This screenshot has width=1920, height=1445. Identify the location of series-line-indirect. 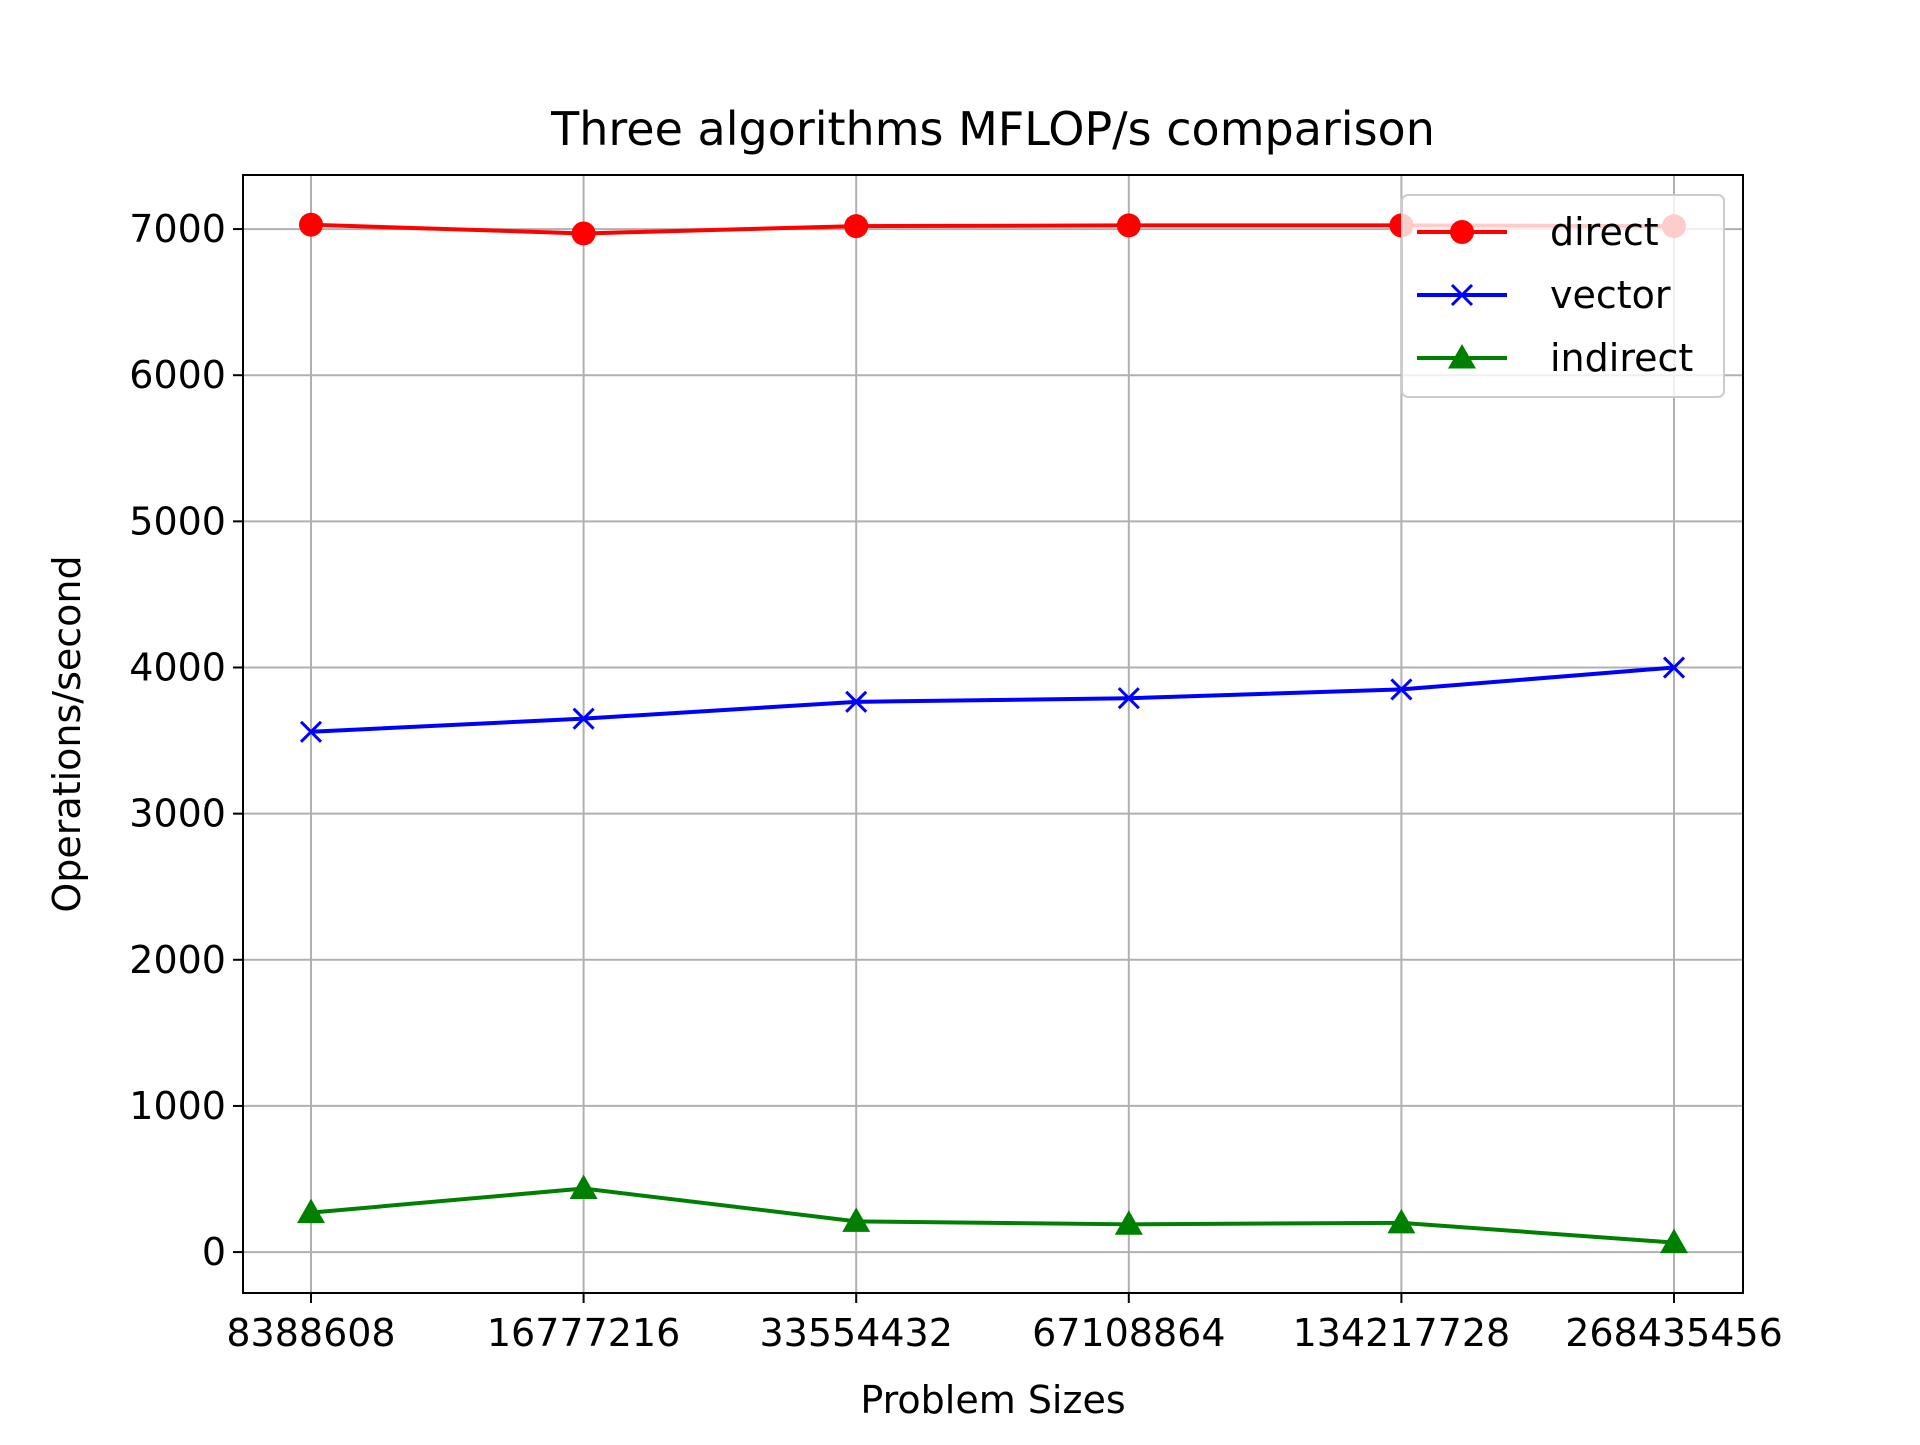
(992, 1215).